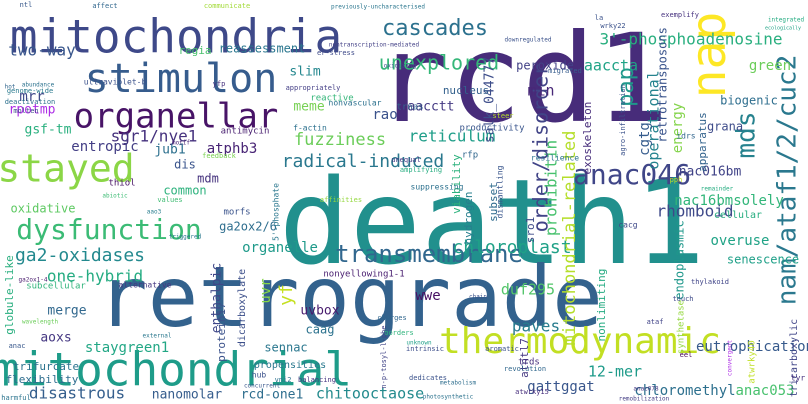 Image resolution: width=808 pixels, height=404 pixels. Describe the element at coordinates (48, 130) in the screenshot. I see `word-gsf-tm: gsf-tm` at that location.